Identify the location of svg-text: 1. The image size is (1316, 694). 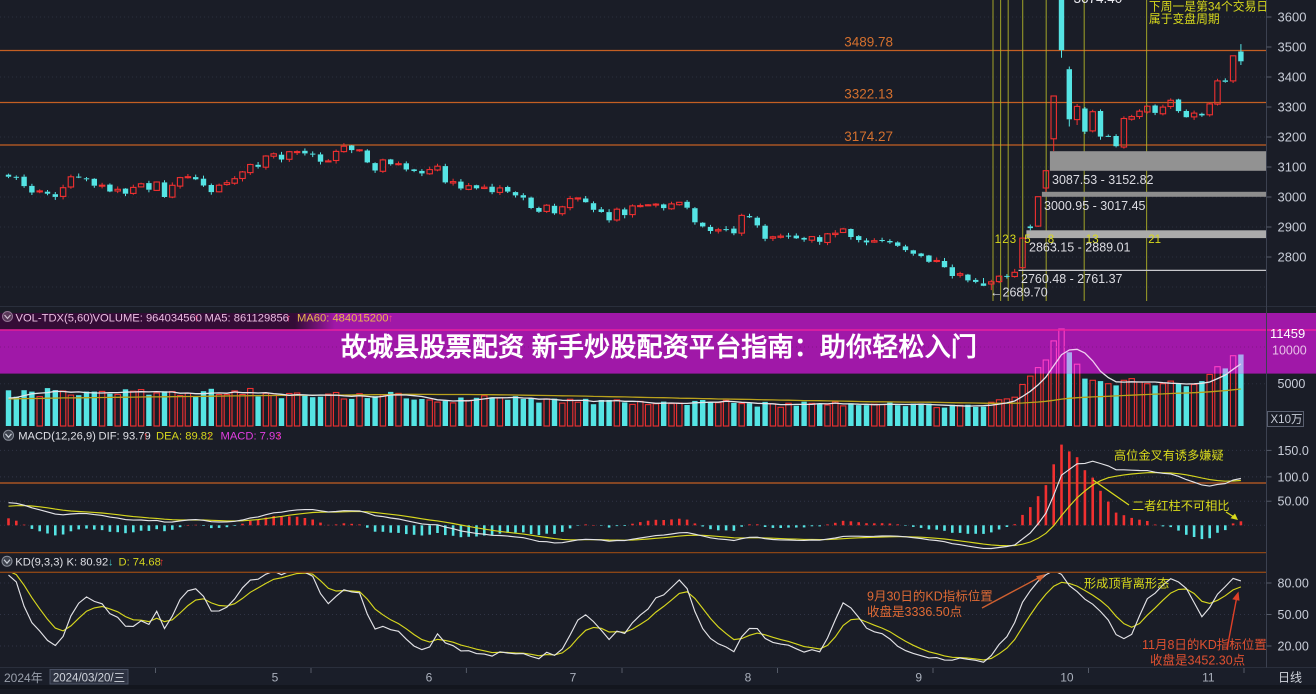
(998, 240).